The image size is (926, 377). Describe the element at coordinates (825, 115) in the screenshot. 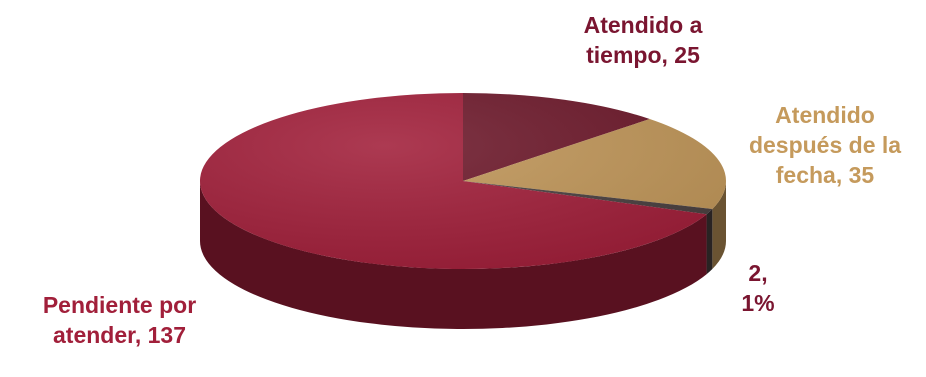

I see `slice-label-line: Atendido` at that location.